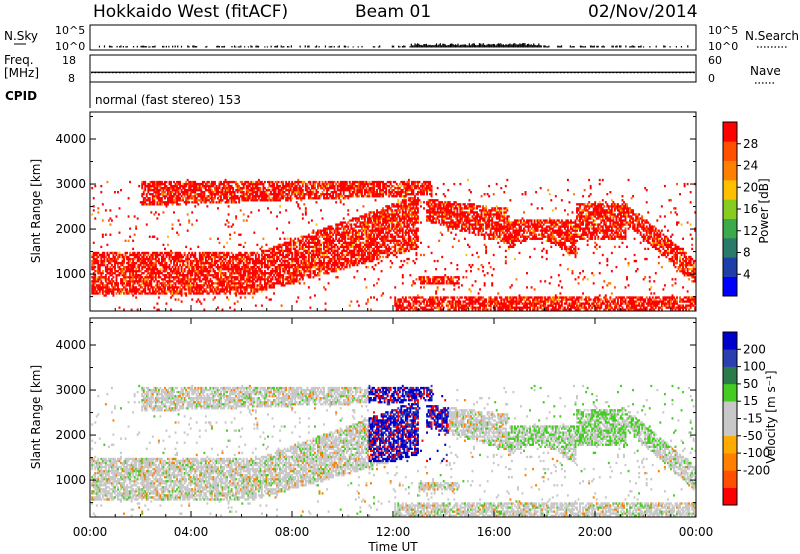 Image resolution: width=800 pixels, height=554 pixels. I want to click on noise-panel: N.Sky 10^5 10^0 10^5 10^0 N.Search, so click(401, 38).